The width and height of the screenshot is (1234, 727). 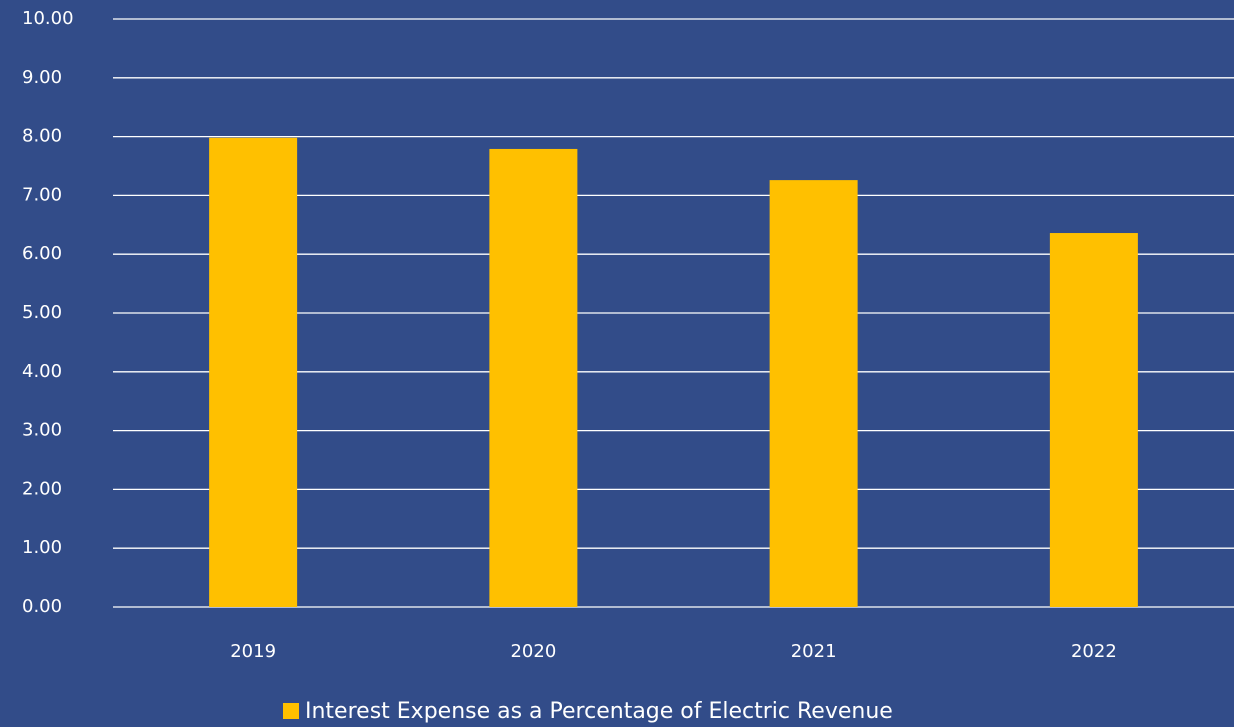 I want to click on y-tick-label: 8.00, so click(x=42, y=136).